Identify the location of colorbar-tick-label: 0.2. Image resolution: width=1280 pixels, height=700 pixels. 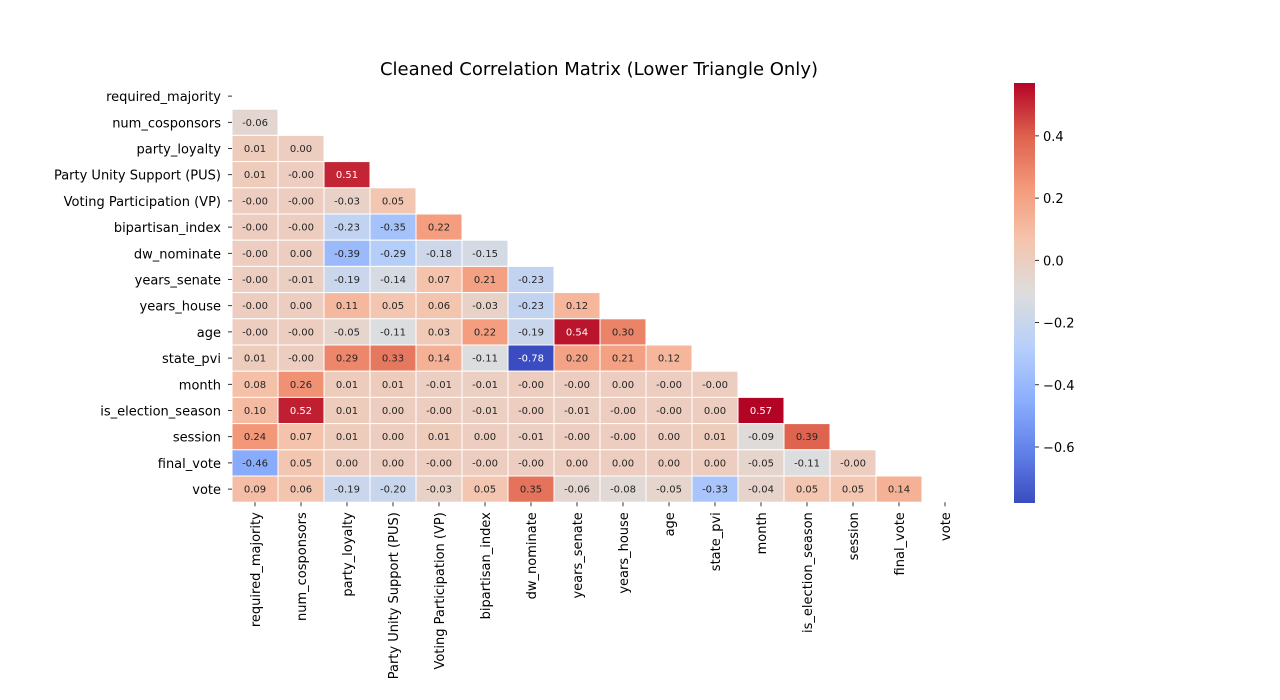
(1053, 199).